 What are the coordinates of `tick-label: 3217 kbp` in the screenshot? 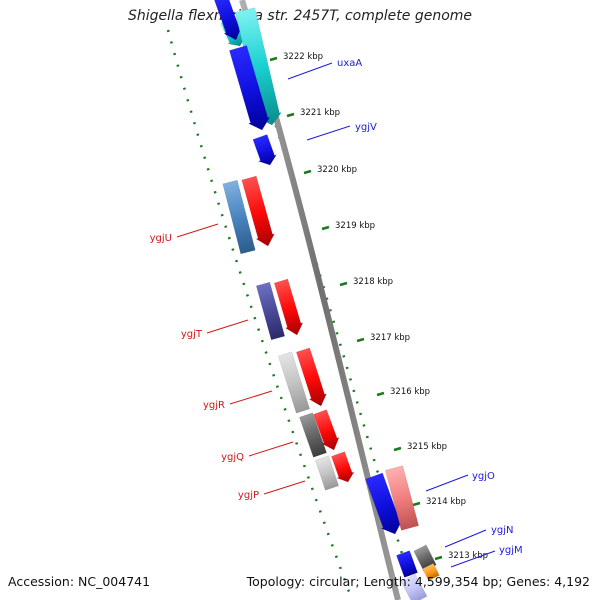 It's located at (390, 338).